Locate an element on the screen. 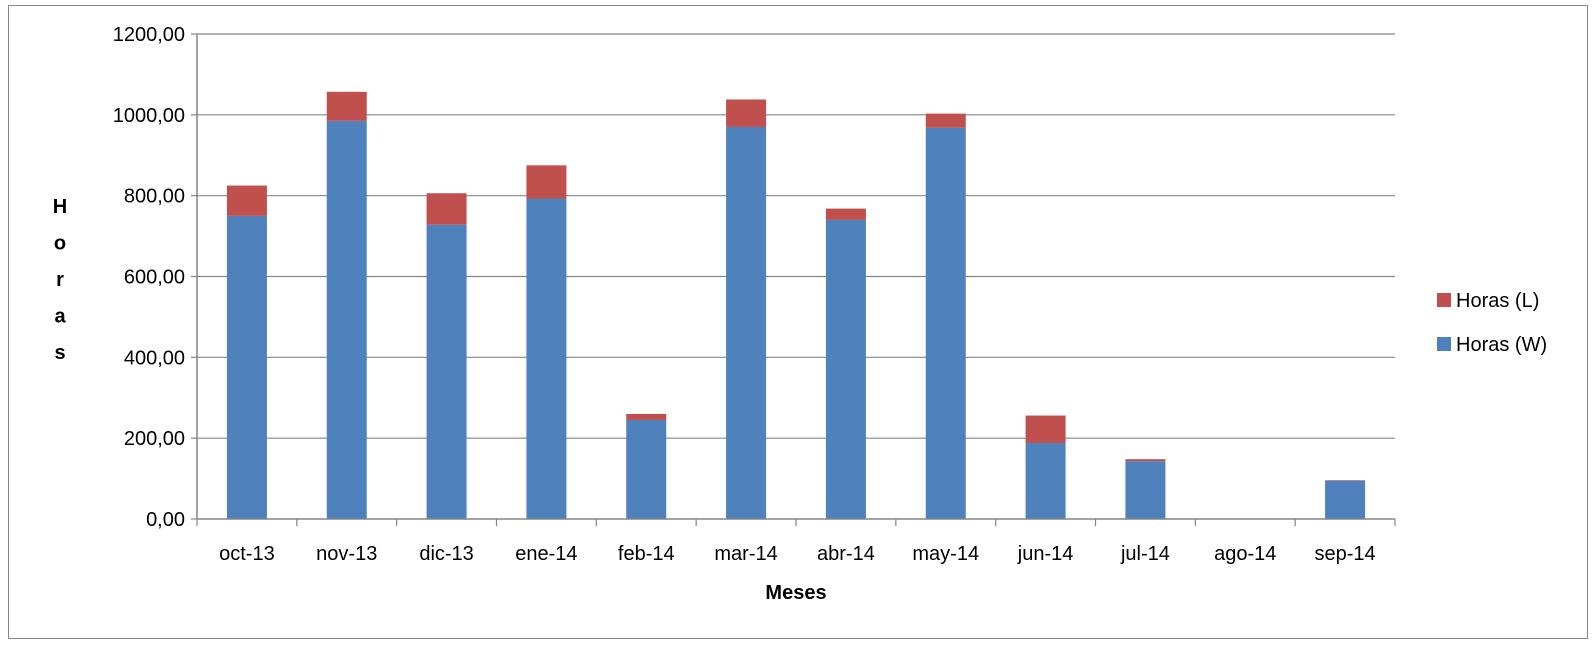 This screenshot has width=1596, height=651. y-tick-label: 800,00 is located at coordinates (154, 197).